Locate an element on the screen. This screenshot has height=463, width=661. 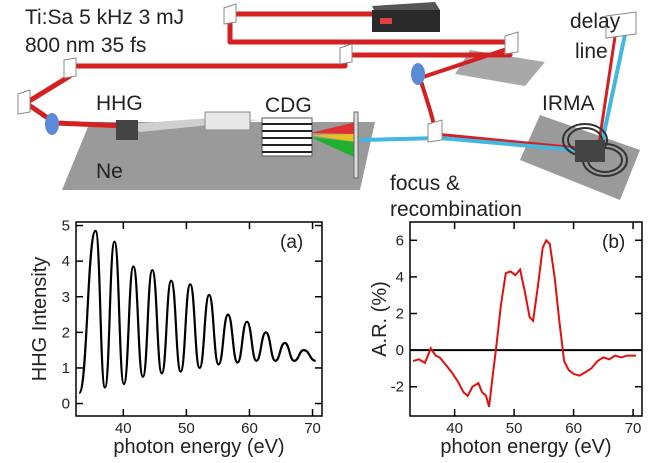
filter-icon is located at coordinates (227, 121).